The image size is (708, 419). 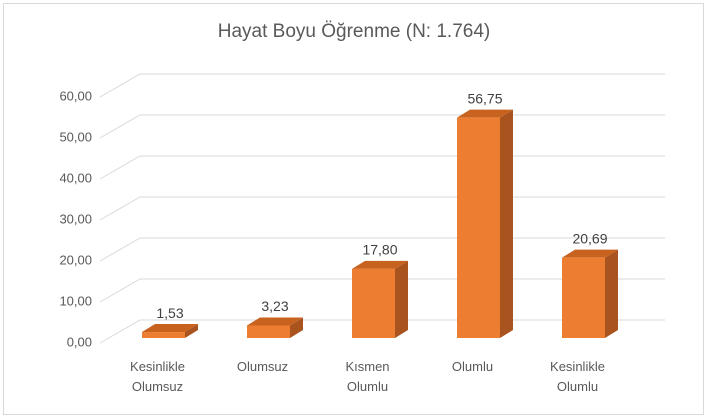 I want to click on x-tick-label: Olumsuz, so click(x=262, y=366).